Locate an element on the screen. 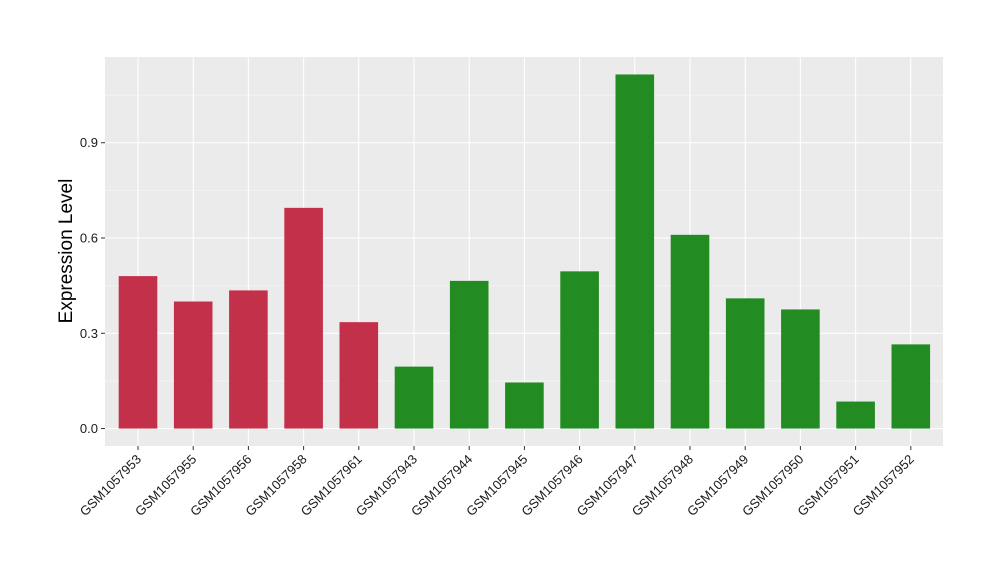  y-tick-label: 0.6 is located at coordinates (89, 238).